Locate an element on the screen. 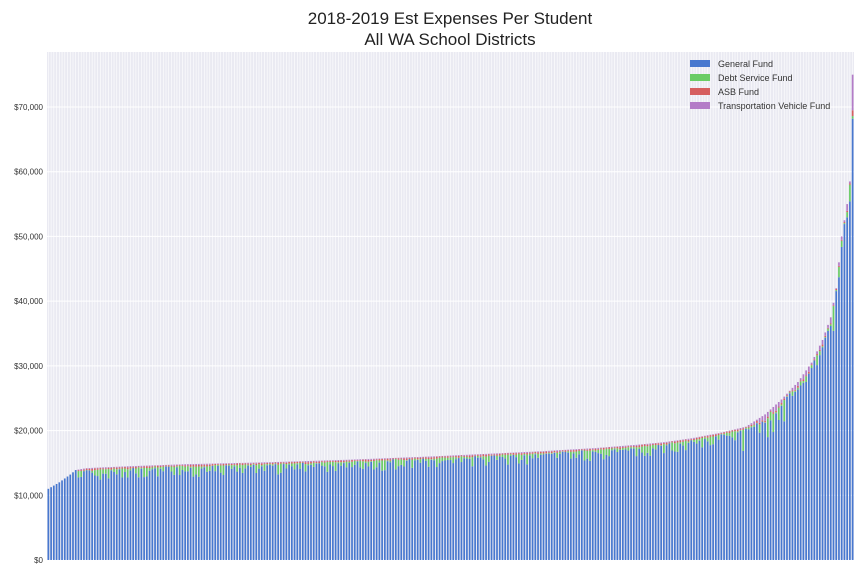  legend-label: General Fund is located at coordinates (745, 64).